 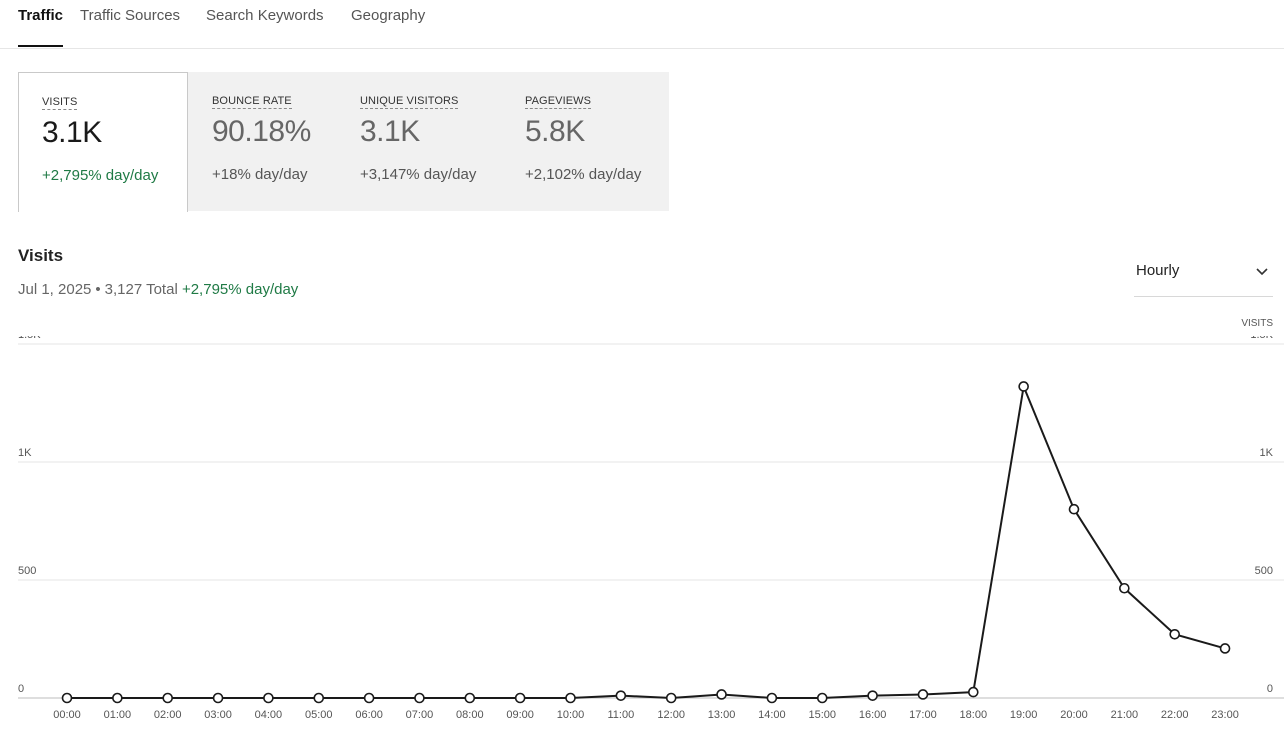 I want to click on y-tick-label-left: 1.5K, so click(x=29, y=338).